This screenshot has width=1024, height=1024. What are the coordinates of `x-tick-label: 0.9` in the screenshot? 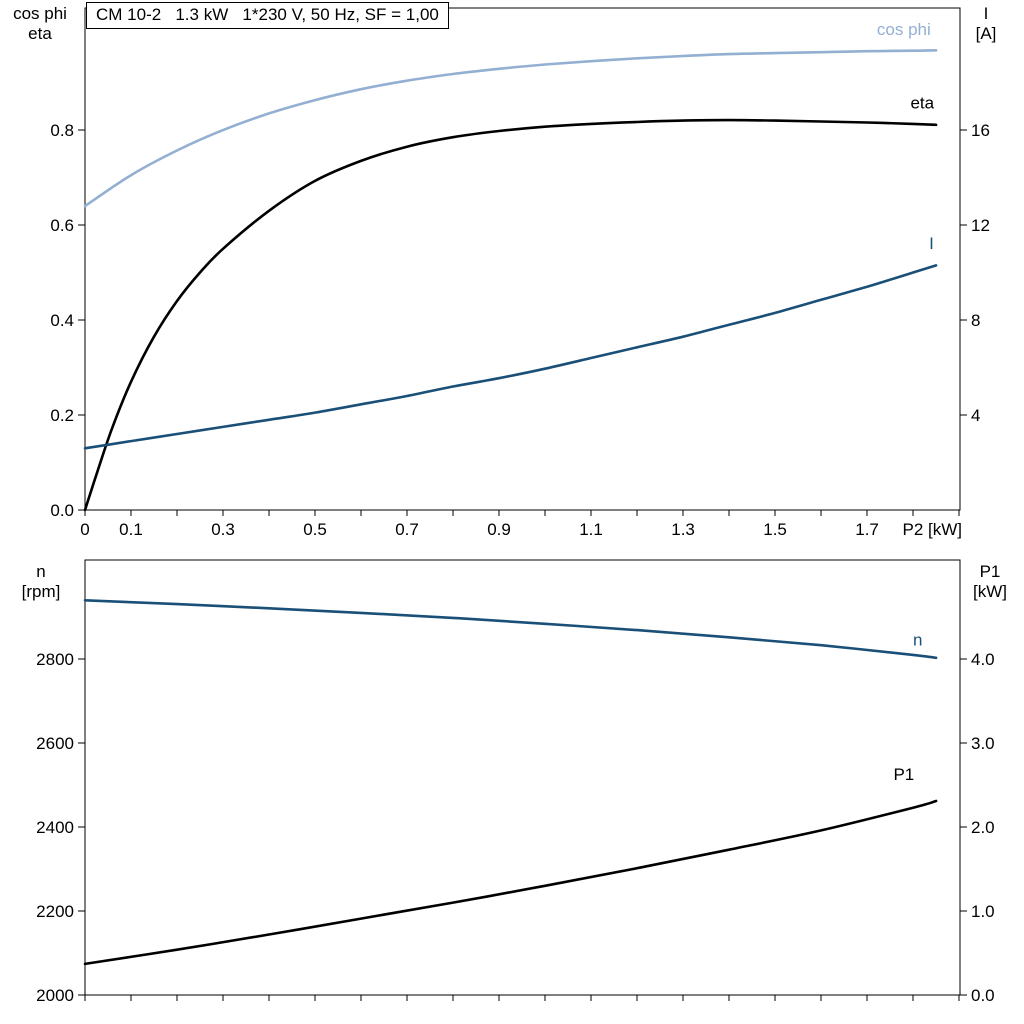 It's located at (499, 529).